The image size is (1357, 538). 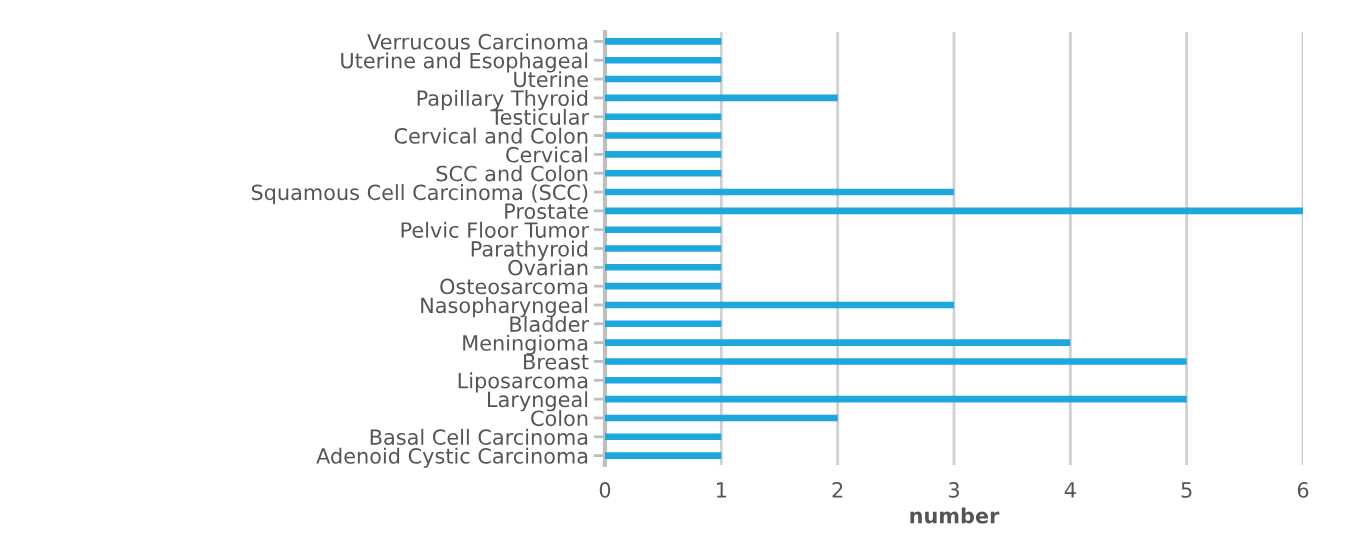 What do you see at coordinates (837, 490) in the screenshot?
I see `x-tick-label: 2` at bounding box center [837, 490].